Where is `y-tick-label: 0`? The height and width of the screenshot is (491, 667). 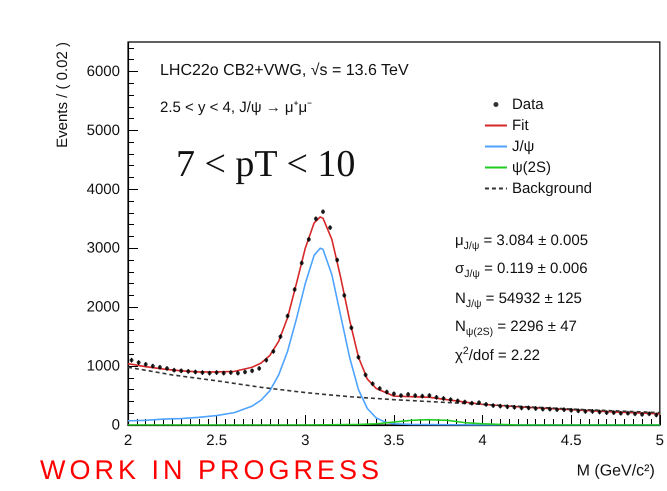 y-tick-label: 0 is located at coordinates (116, 425).